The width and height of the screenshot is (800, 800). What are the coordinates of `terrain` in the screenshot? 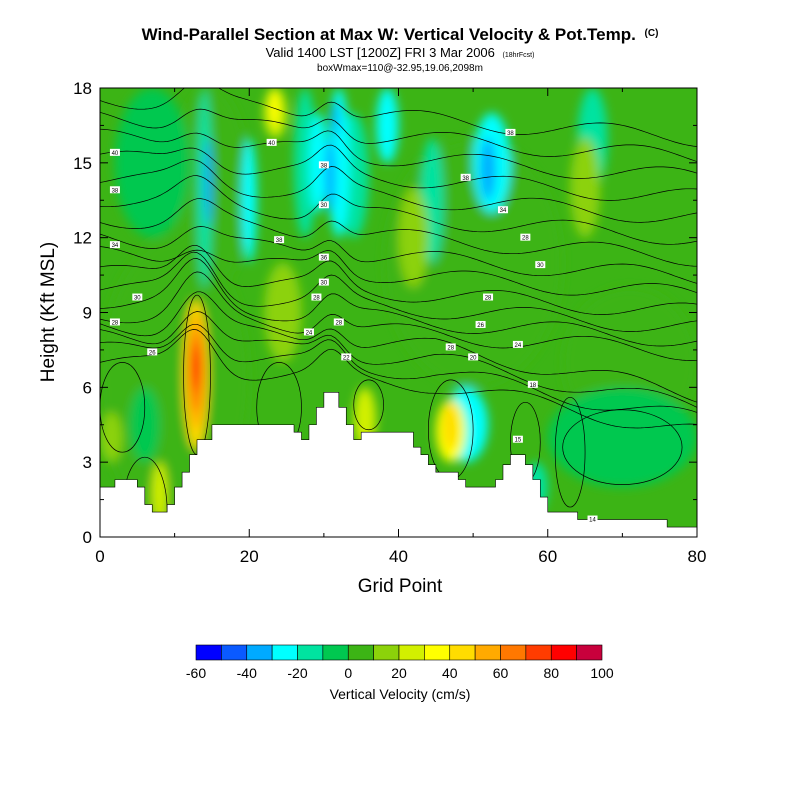 It's located at (398, 464).